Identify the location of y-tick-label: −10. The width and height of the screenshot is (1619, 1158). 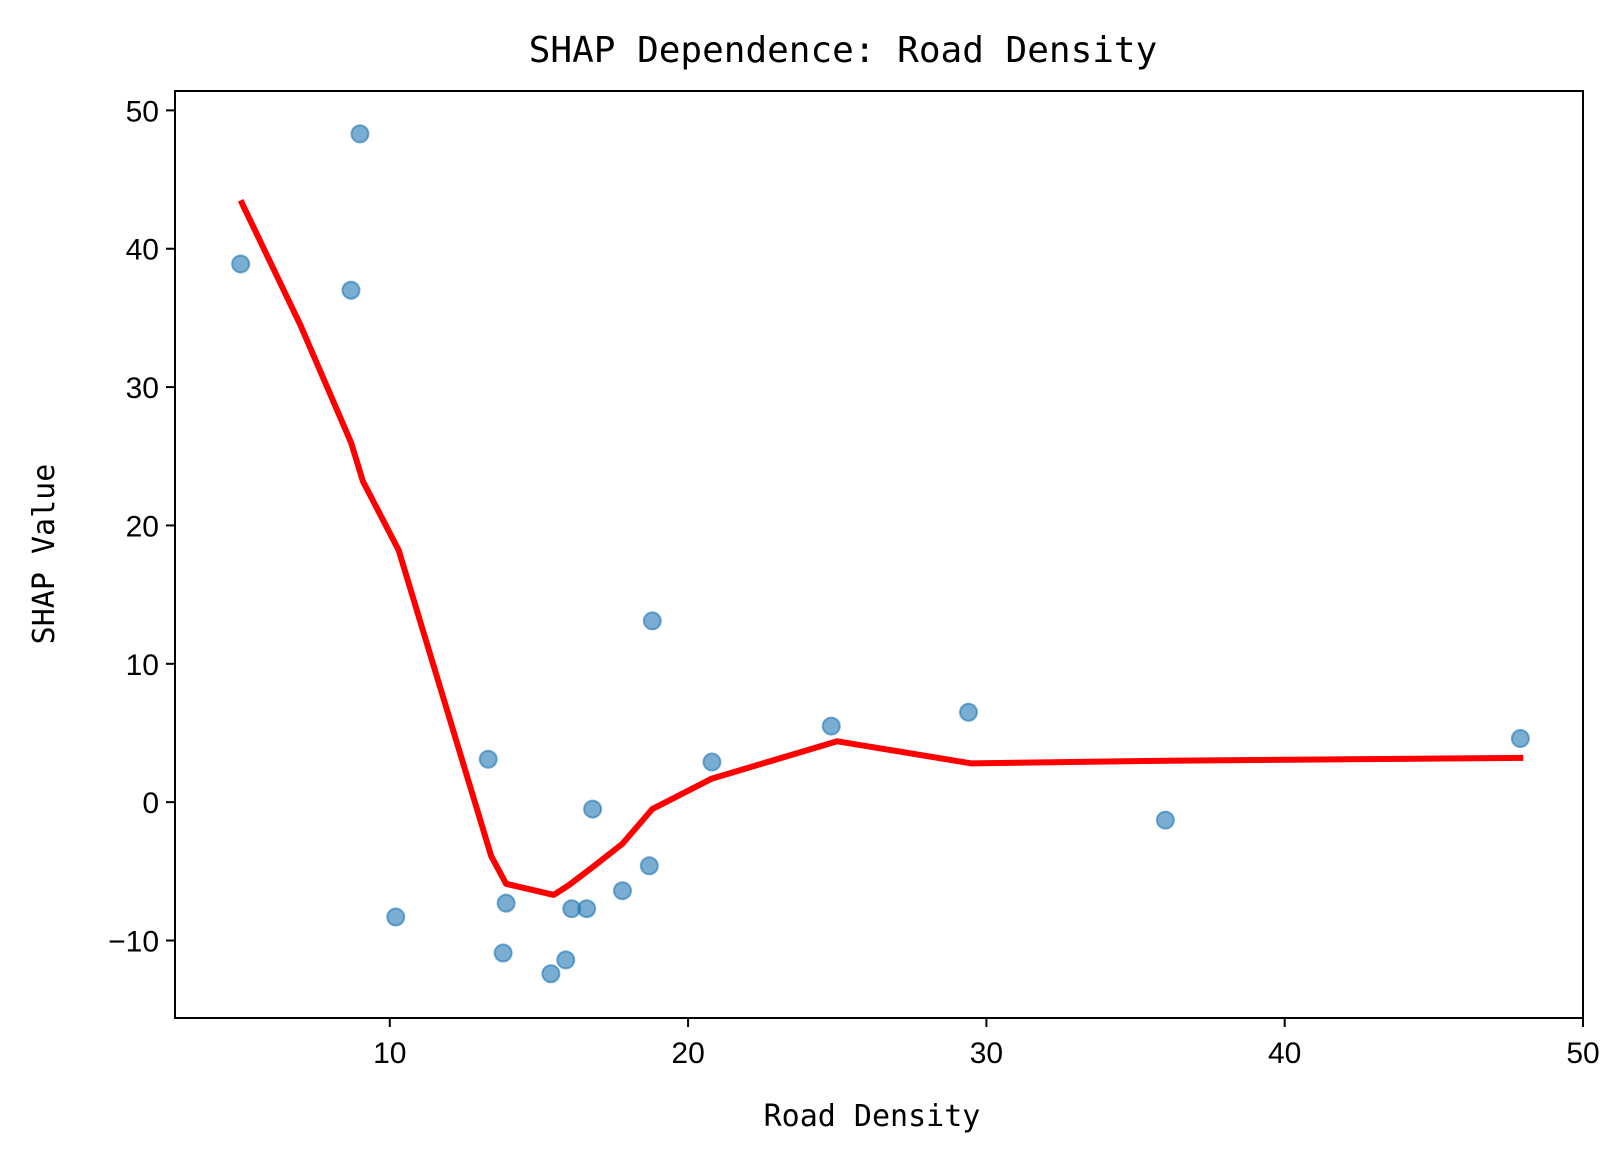
(133, 942).